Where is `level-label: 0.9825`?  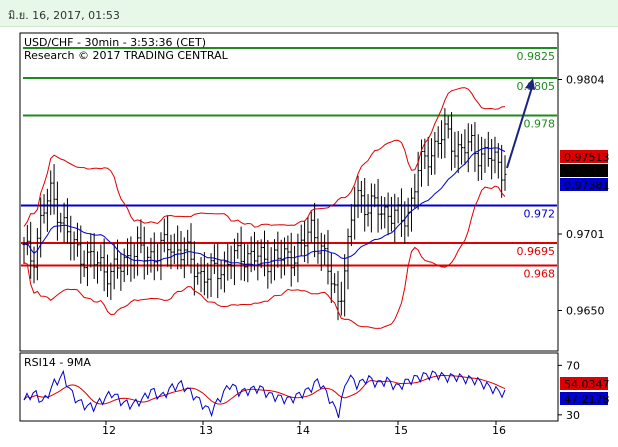
level-label: 0.9825 is located at coordinates (536, 56).